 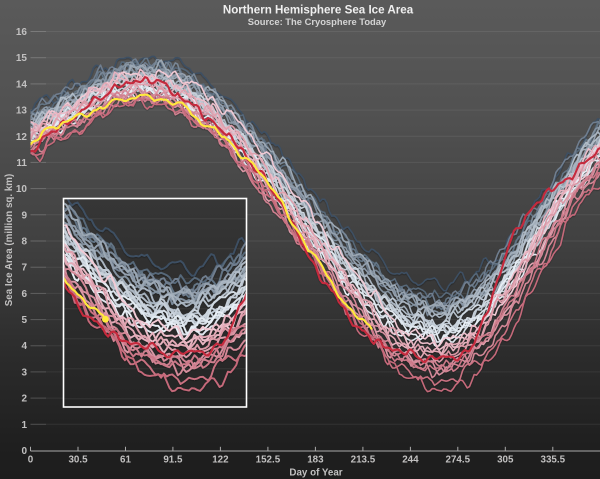 I want to click on svg-text: 2, so click(x=24, y=399).